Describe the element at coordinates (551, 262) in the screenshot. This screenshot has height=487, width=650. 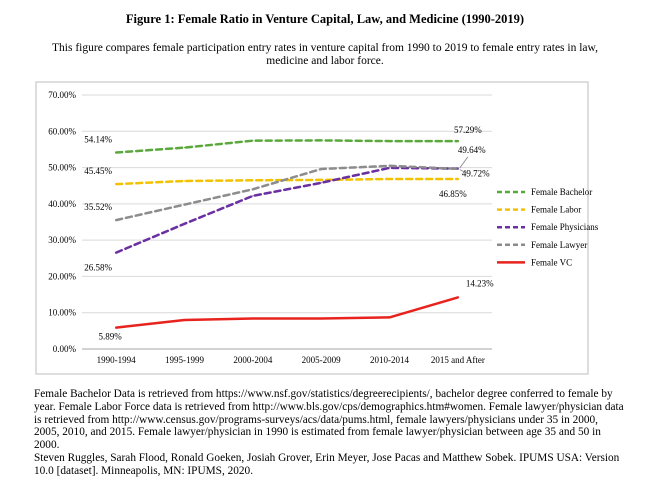
I see `legend-label: Female VC` at that location.